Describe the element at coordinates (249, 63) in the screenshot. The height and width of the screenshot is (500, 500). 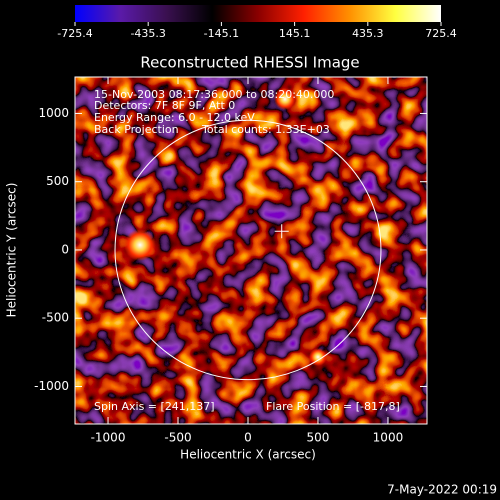
I see `chart-title: Reconstructed RHESSI Image` at that location.